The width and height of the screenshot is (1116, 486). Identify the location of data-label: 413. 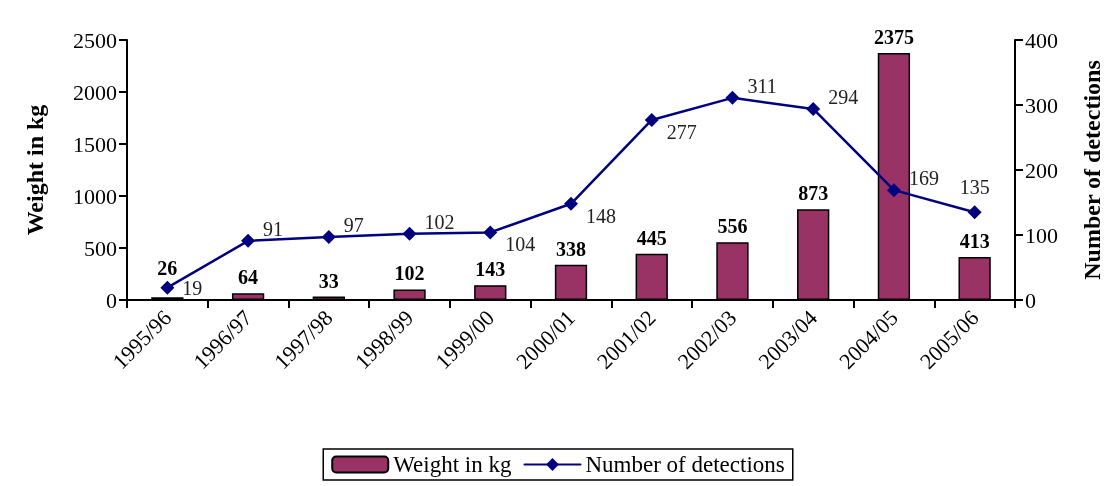
(974, 241).